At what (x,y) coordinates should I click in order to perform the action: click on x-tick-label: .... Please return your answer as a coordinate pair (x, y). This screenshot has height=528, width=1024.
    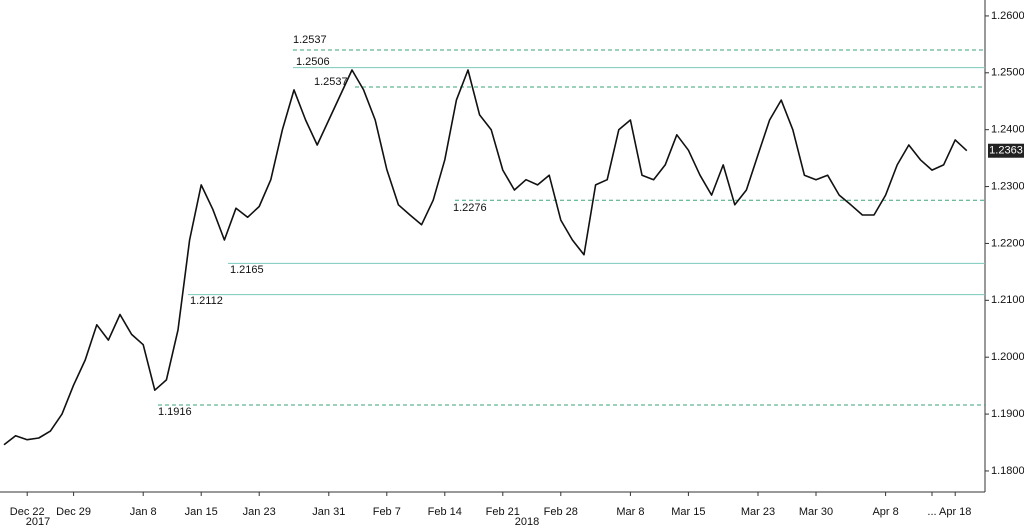
    Looking at the image, I should click on (931, 512).